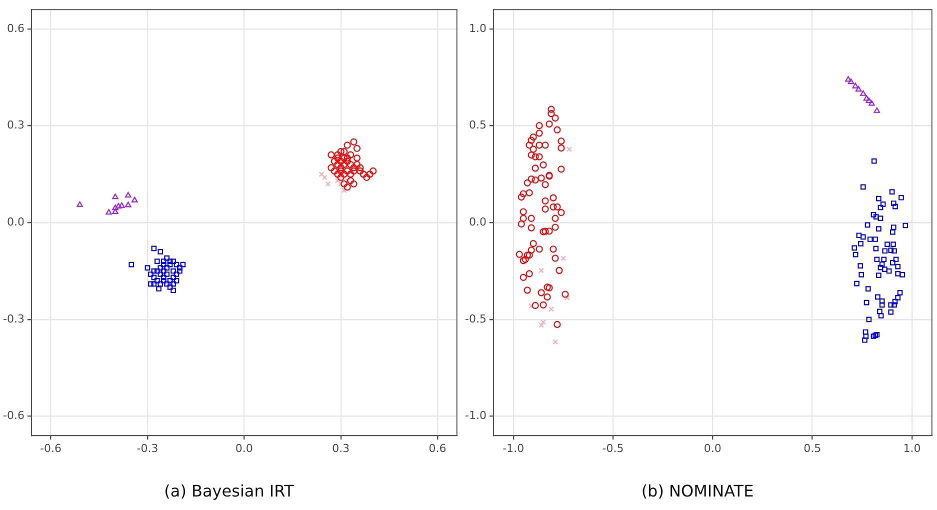 This screenshot has width=937, height=510. I want to click on y-tick-label: -0.3, so click(13, 319).